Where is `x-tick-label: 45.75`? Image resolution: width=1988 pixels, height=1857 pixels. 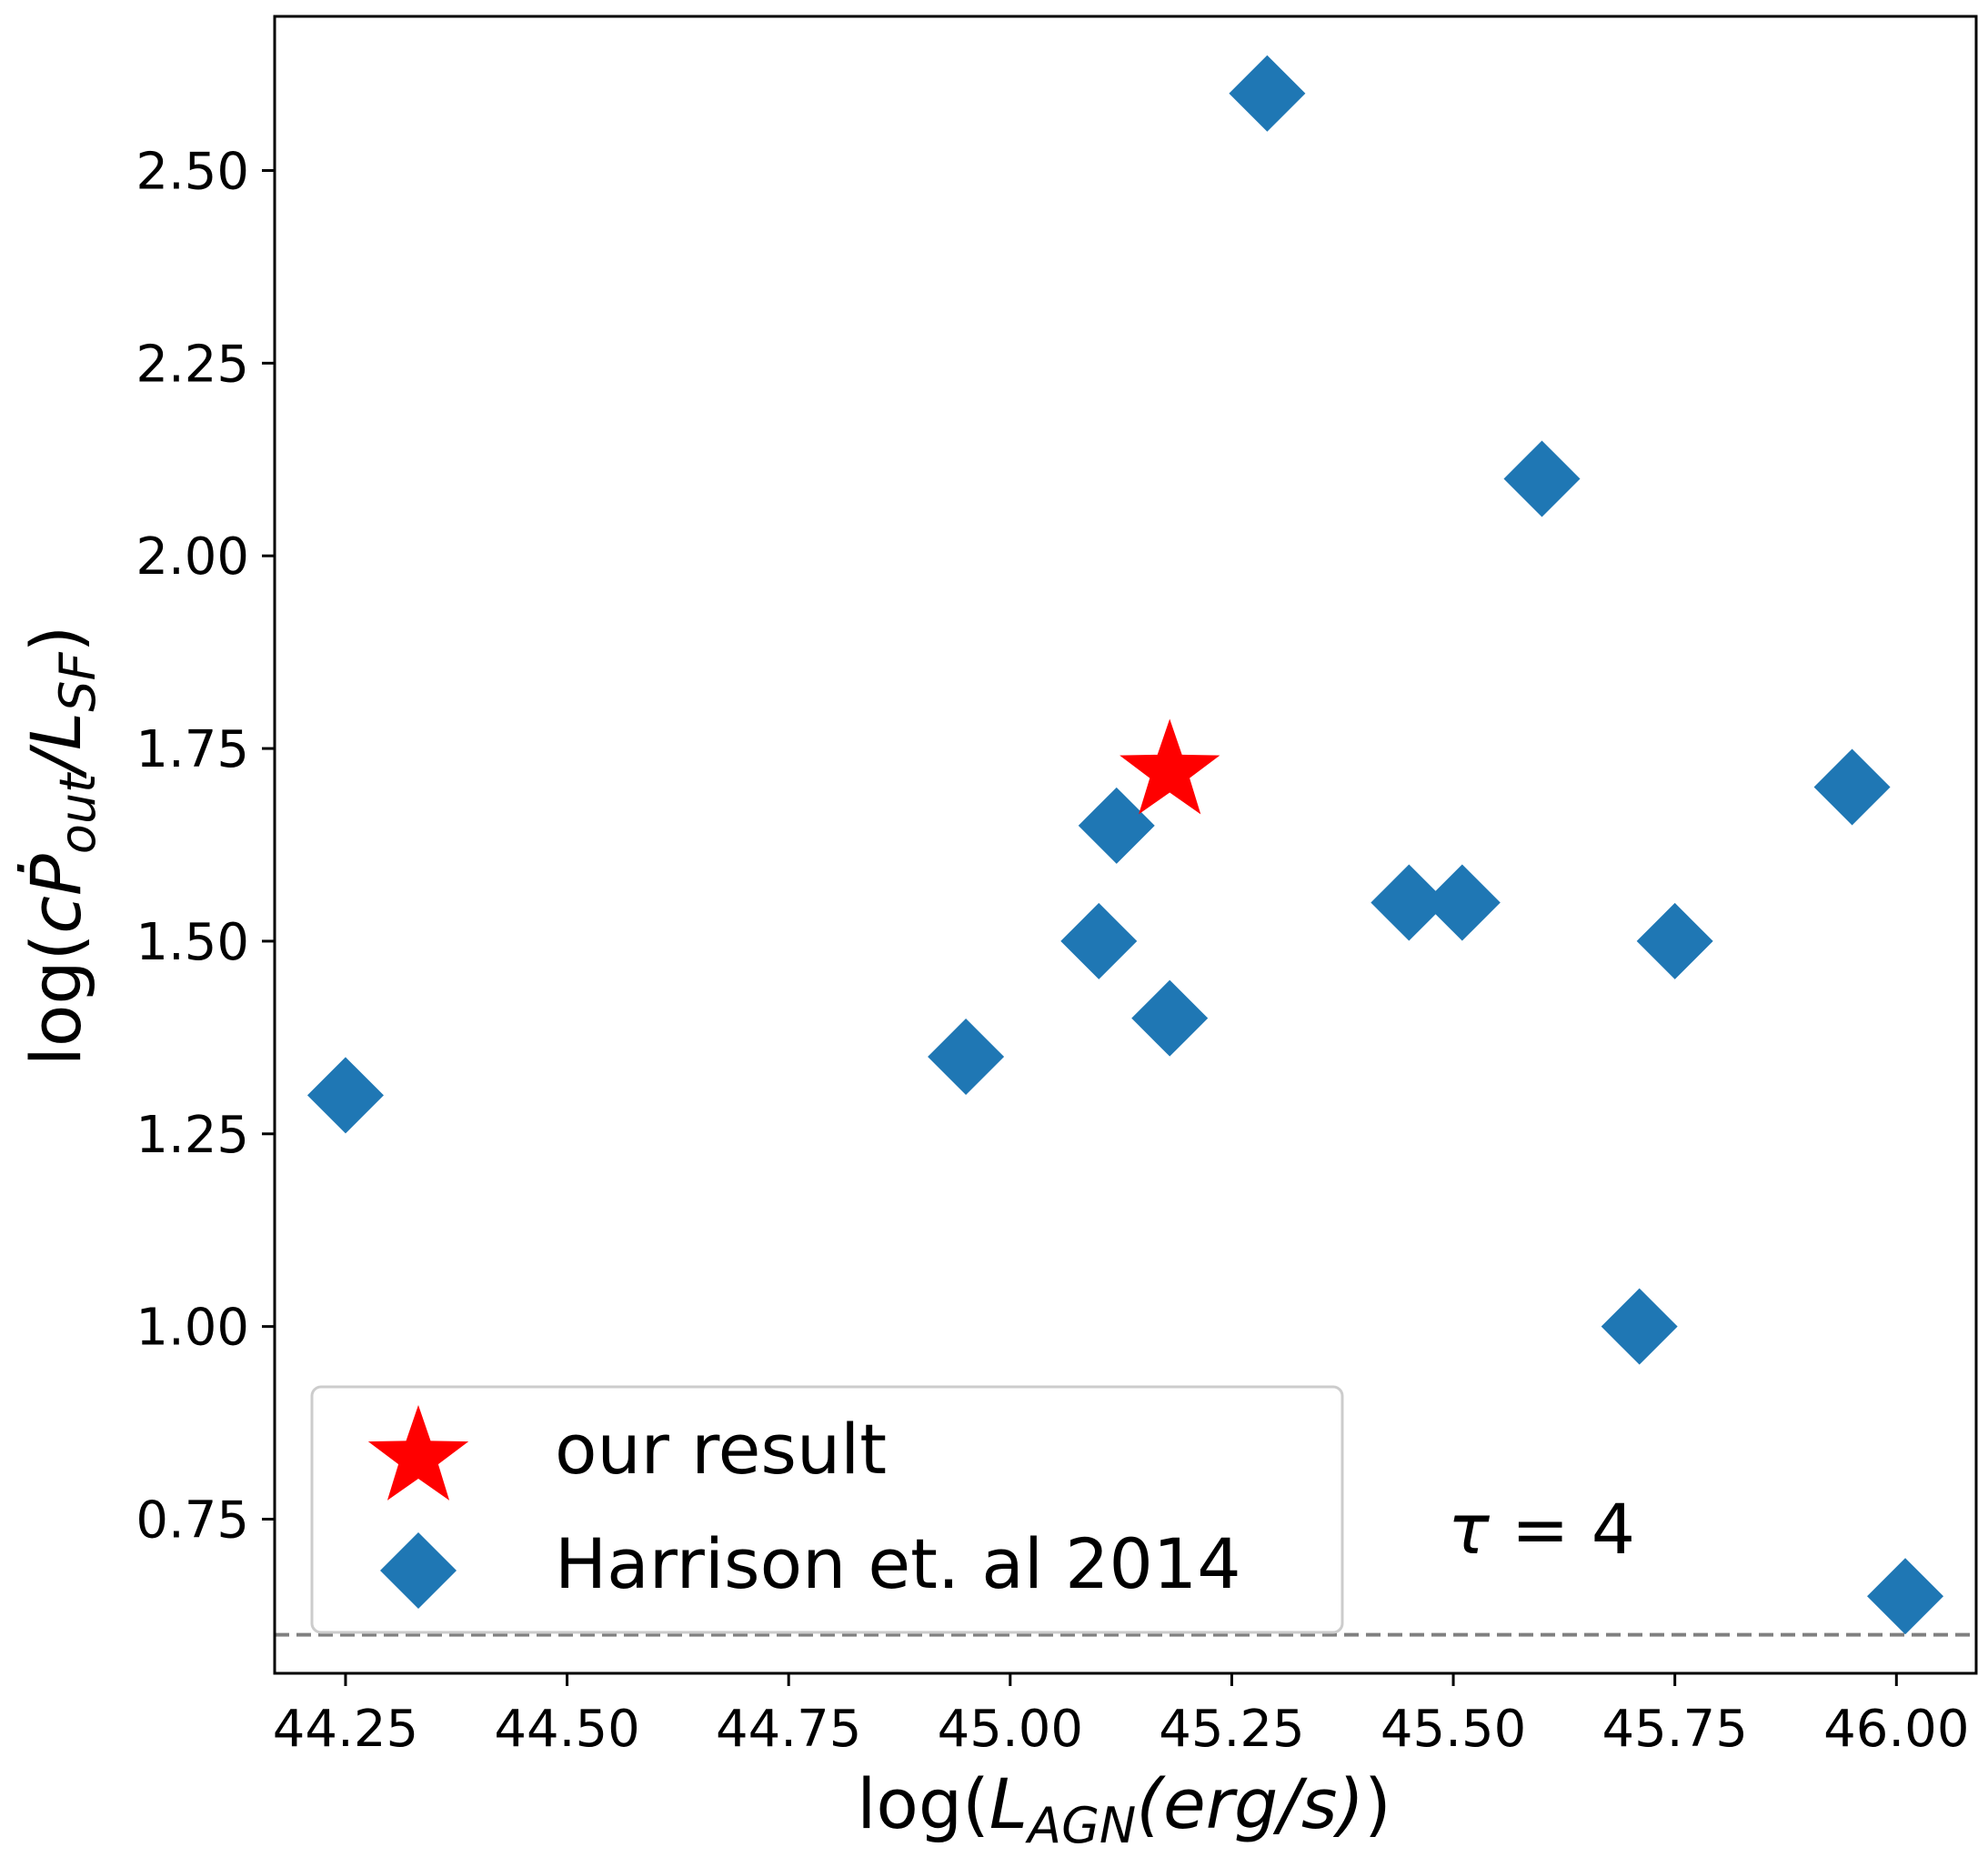
x-tick-label: 45.75 is located at coordinates (1675, 1730).